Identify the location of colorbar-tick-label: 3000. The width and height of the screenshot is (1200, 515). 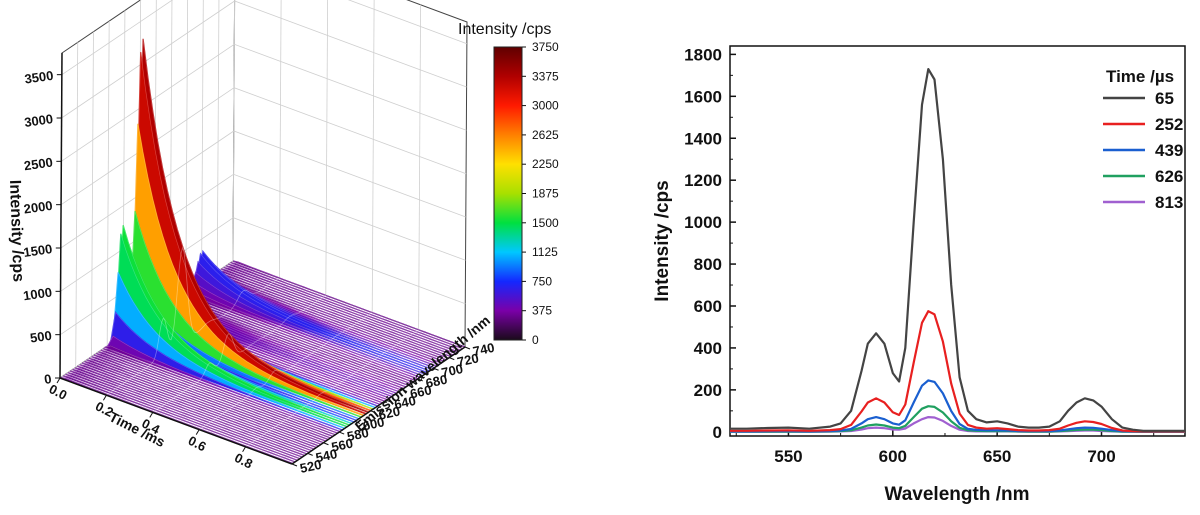
(545, 106).